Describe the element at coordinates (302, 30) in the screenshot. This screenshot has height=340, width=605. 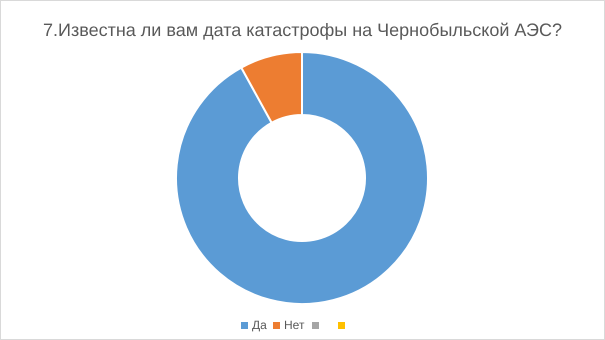
I see `chart-title: 7.Известна ли вам дата катастрофы на Чернобыльской АЭС?` at that location.